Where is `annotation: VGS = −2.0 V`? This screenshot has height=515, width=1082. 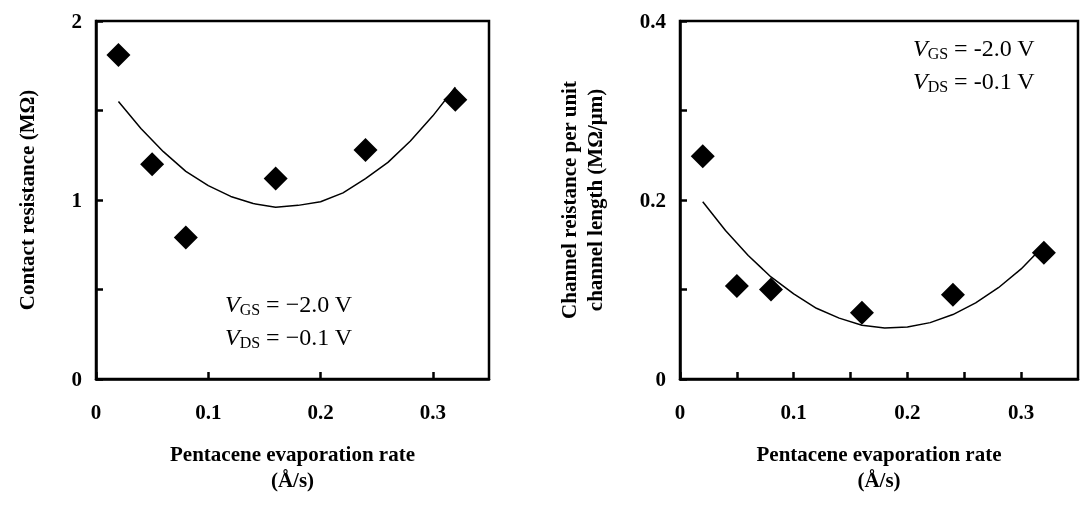 annotation: VGS = −2.0 V is located at coordinates (289, 304).